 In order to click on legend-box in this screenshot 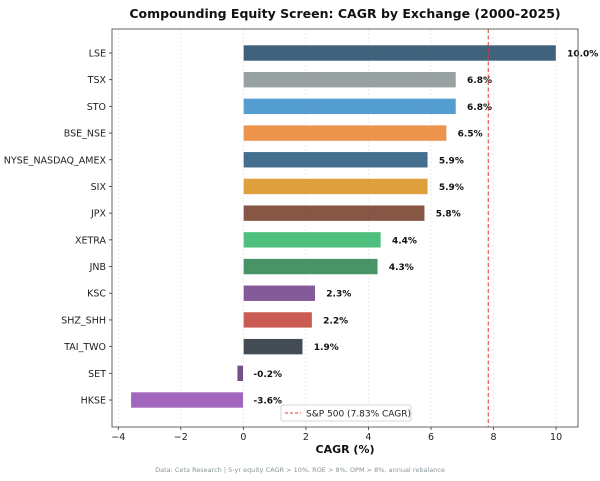, I will do `click(346, 413)`.